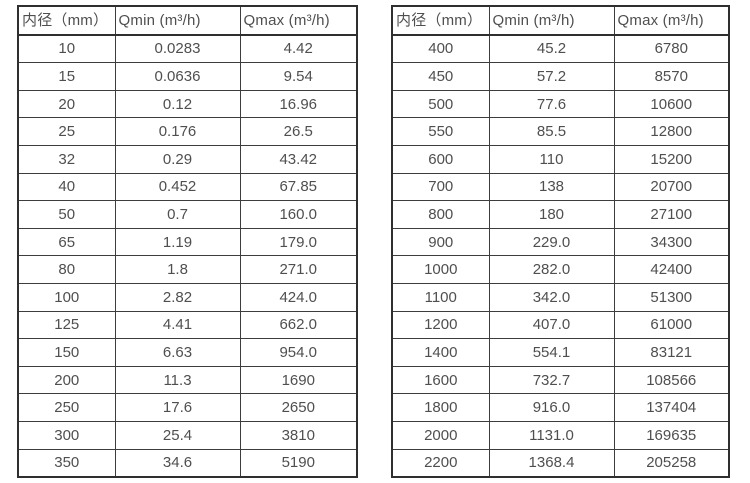 The height and width of the screenshot is (483, 750). What do you see at coordinates (440, 214) in the screenshot?
I see `cell-diameter: 800` at bounding box center [440, 214].